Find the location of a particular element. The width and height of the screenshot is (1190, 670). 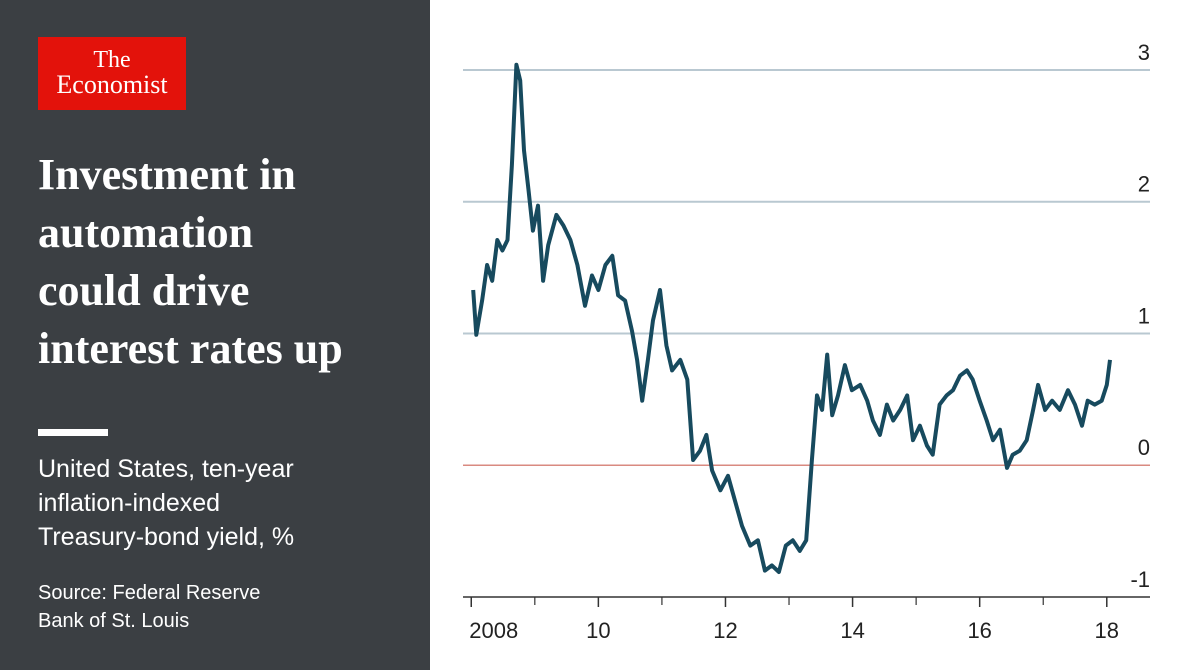

x-tick-label: 16 is located at coordinates (979, 630).